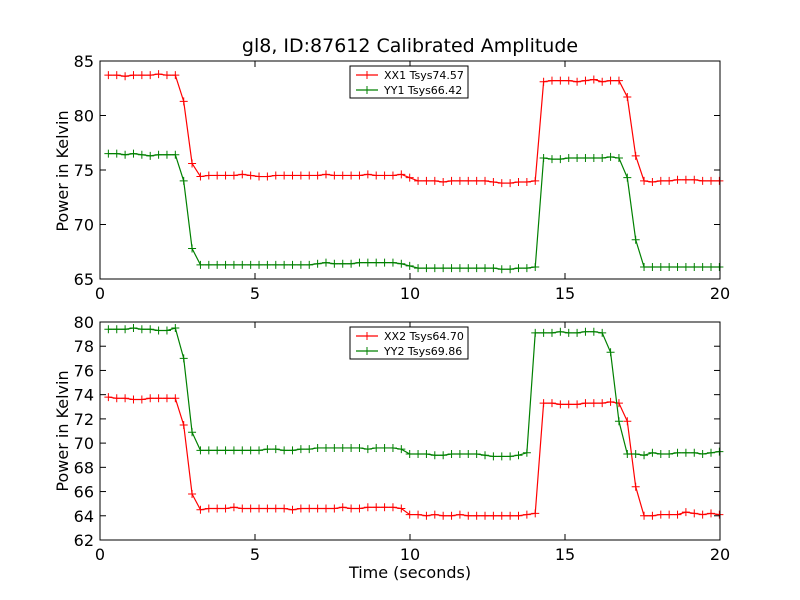  I want to click on x-tick-label: 20, so click(720, 293).